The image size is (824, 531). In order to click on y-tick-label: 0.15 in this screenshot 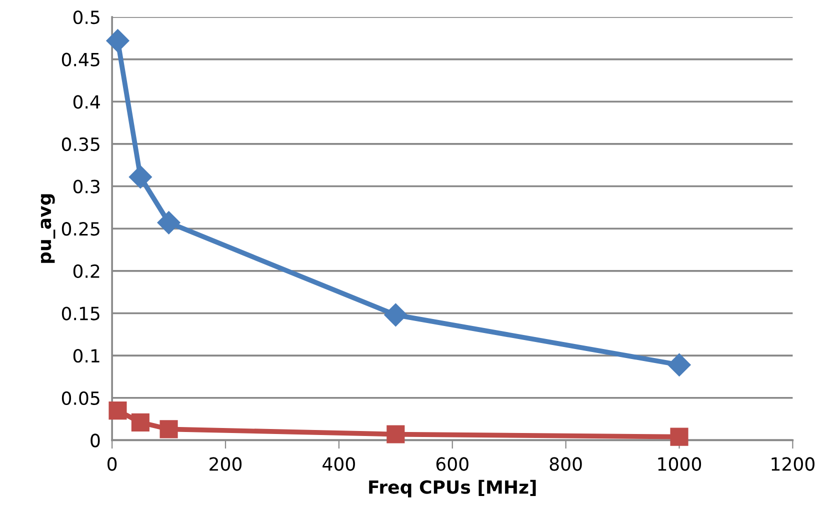, I will do `click(81, 313)`.